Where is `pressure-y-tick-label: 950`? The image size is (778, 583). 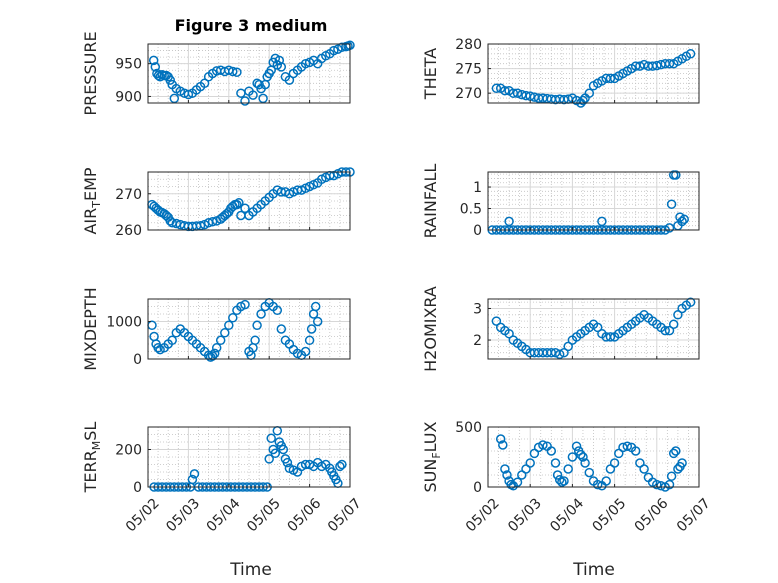 pressure-y-tick-label: 950 is located at coordinates (128, 65).